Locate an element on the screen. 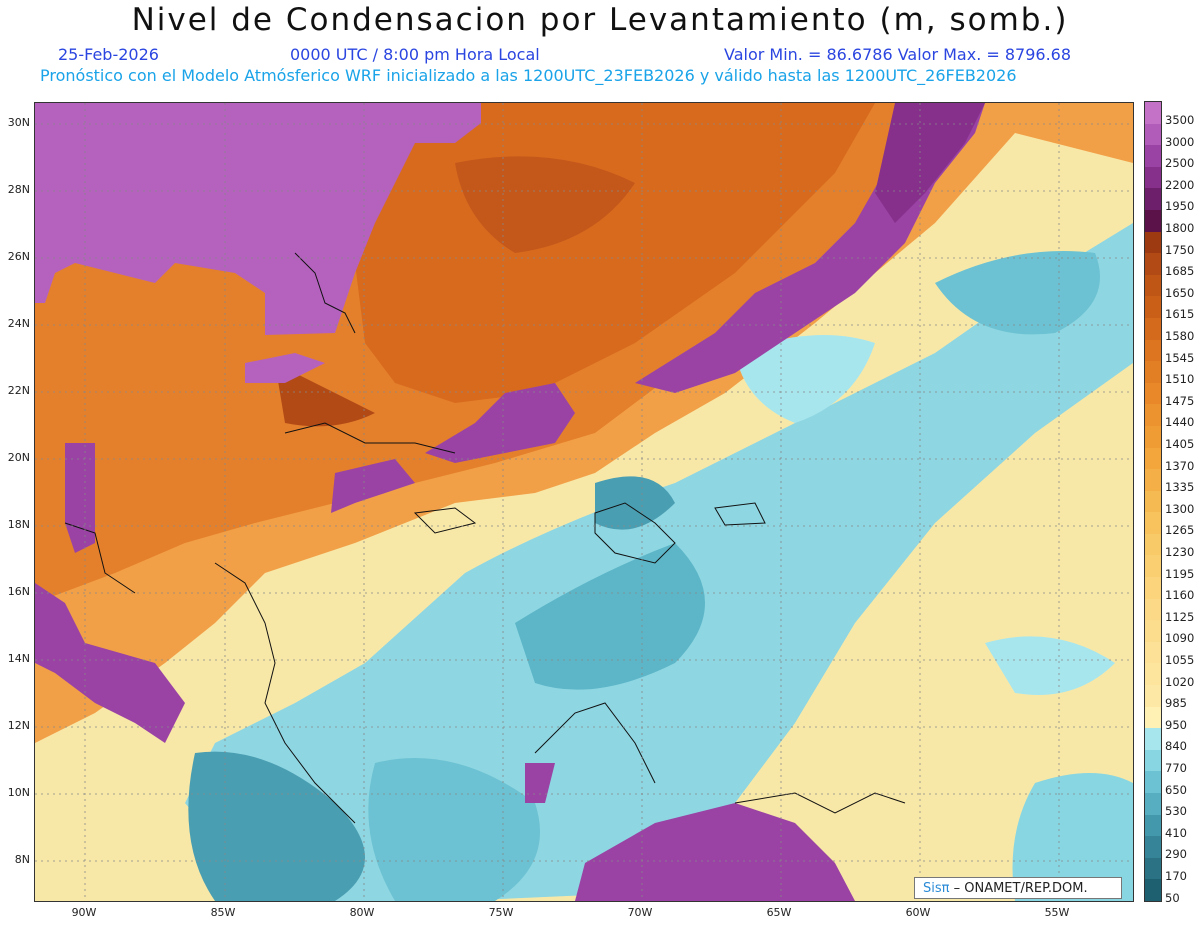  colorbar-level-label: 1125 is located at coordinates (1180, 616).